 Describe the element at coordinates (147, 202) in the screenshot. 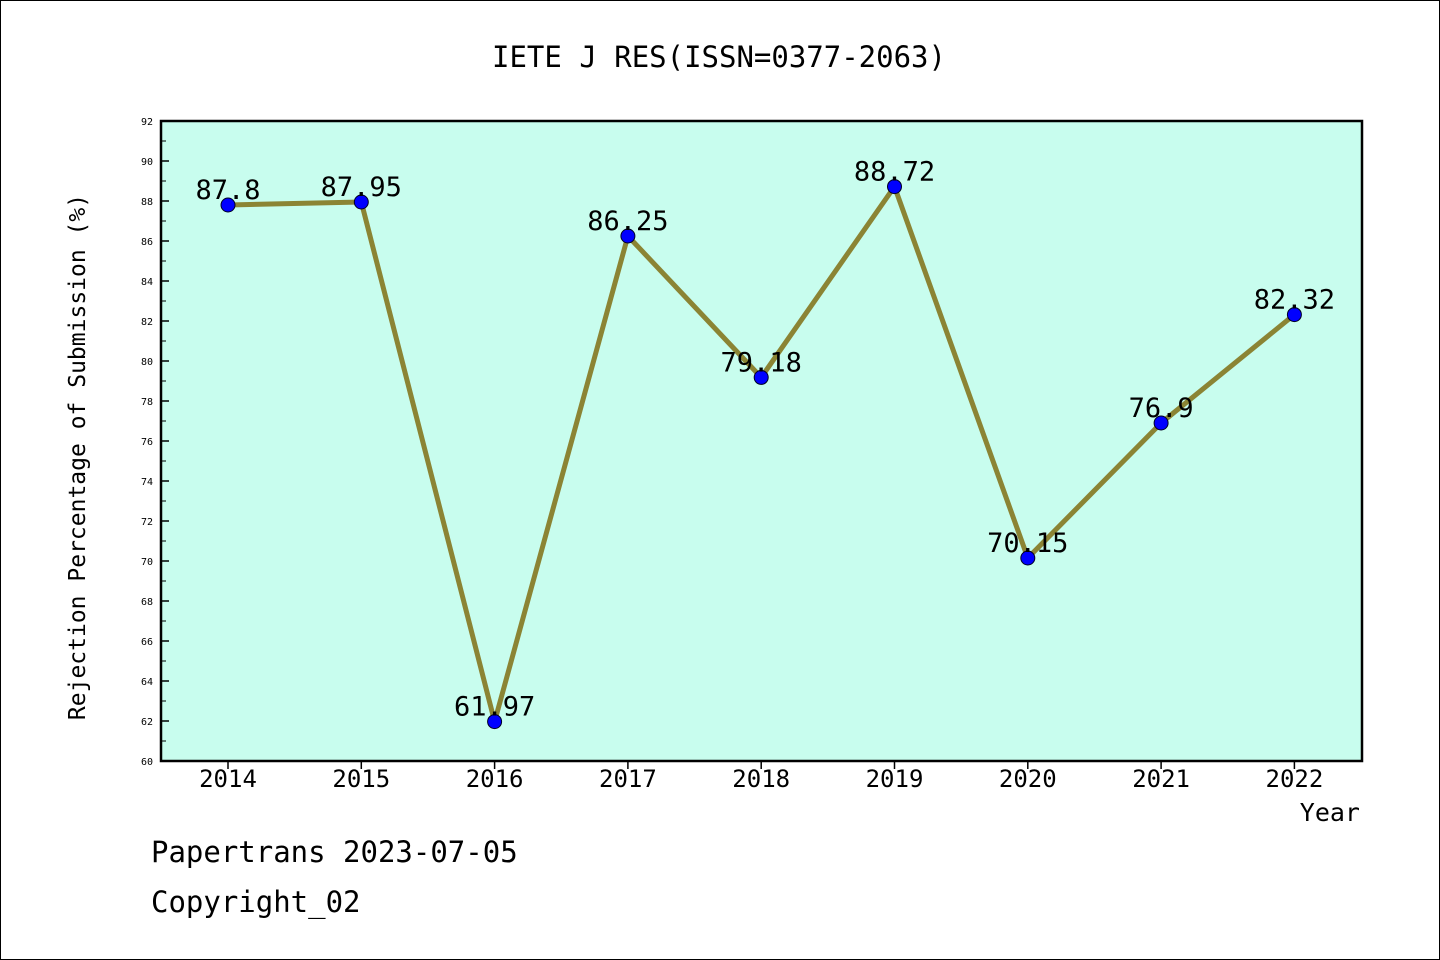

I see `y-tick-label-88: 88` at that location.